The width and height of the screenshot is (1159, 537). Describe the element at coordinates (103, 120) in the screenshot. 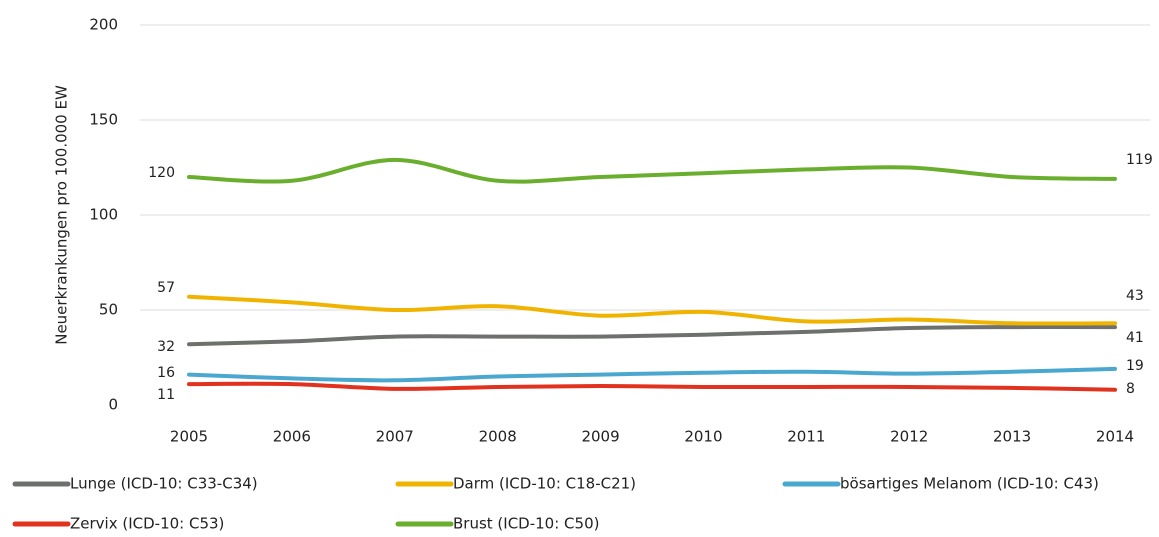

I see `y-tick-label: 150` at that location.